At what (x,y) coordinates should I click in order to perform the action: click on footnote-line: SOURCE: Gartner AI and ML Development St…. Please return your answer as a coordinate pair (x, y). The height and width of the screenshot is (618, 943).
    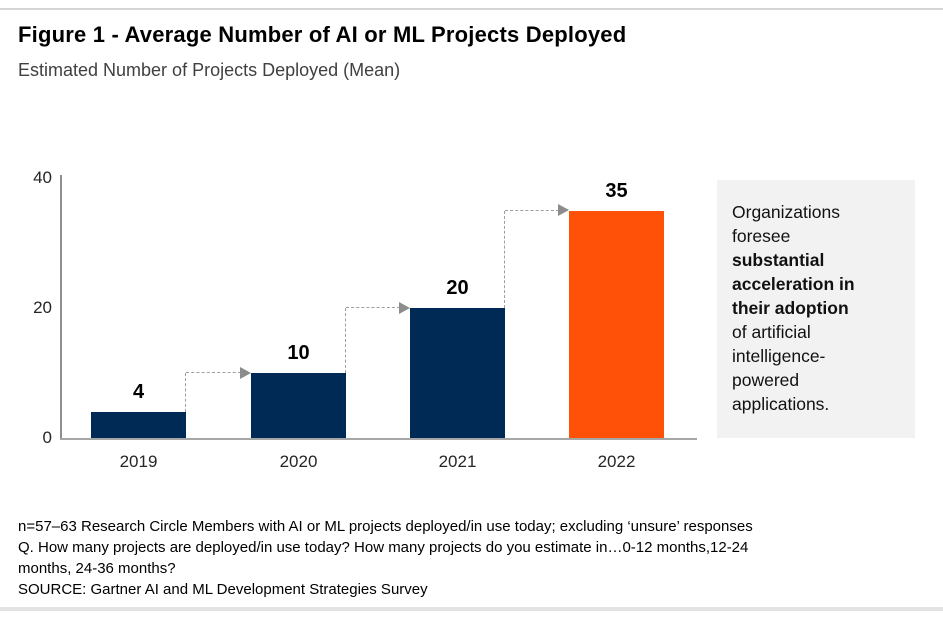
    Looking at the image, I should click on (223, 589).